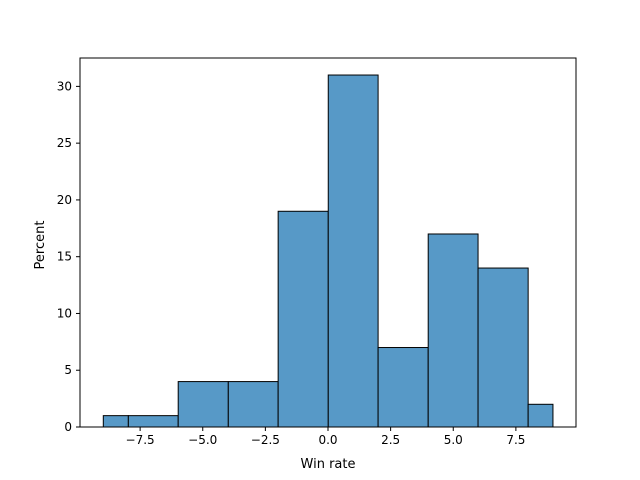  What do you see at coordinates (140, 440) in the screenshot?
I see `x-tick-label: −7.5` at bounding box center [140, 440].